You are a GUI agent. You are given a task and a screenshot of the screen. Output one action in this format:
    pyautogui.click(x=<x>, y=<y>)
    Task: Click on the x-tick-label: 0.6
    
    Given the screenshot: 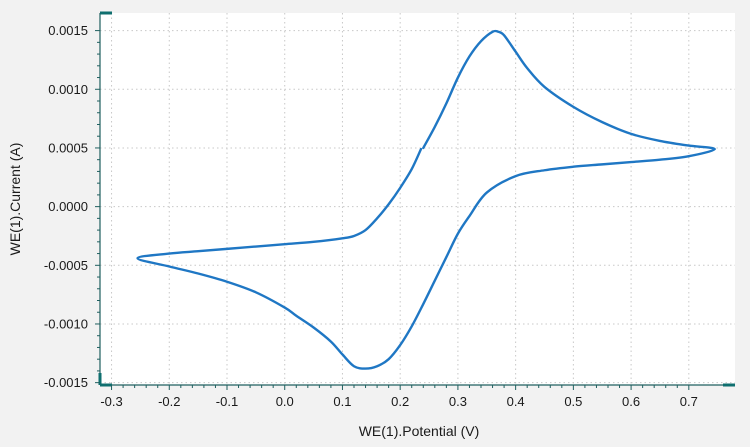 What is the action you would take?
    pyautogui.click(x=631, y=401)
    